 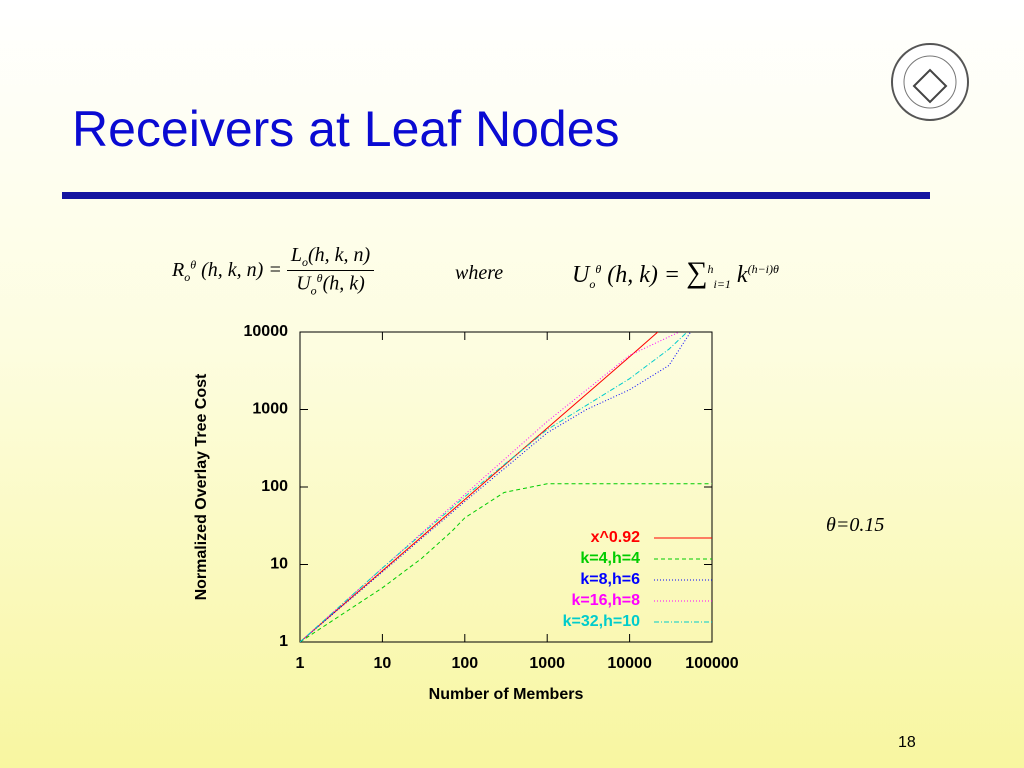 I want to click on y-tick-label: 100, so click(x=274, y=486).